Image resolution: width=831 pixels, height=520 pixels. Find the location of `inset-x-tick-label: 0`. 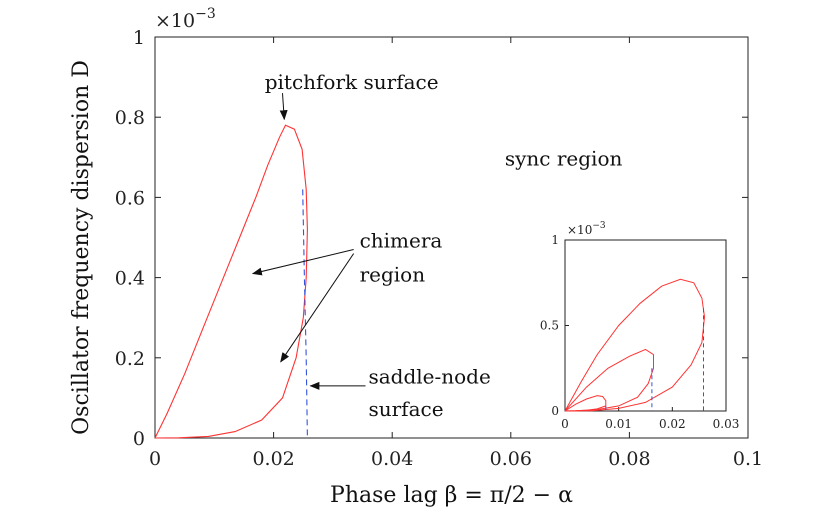

inset-x-tick-label: 0 is located at coordinates (565, 424).